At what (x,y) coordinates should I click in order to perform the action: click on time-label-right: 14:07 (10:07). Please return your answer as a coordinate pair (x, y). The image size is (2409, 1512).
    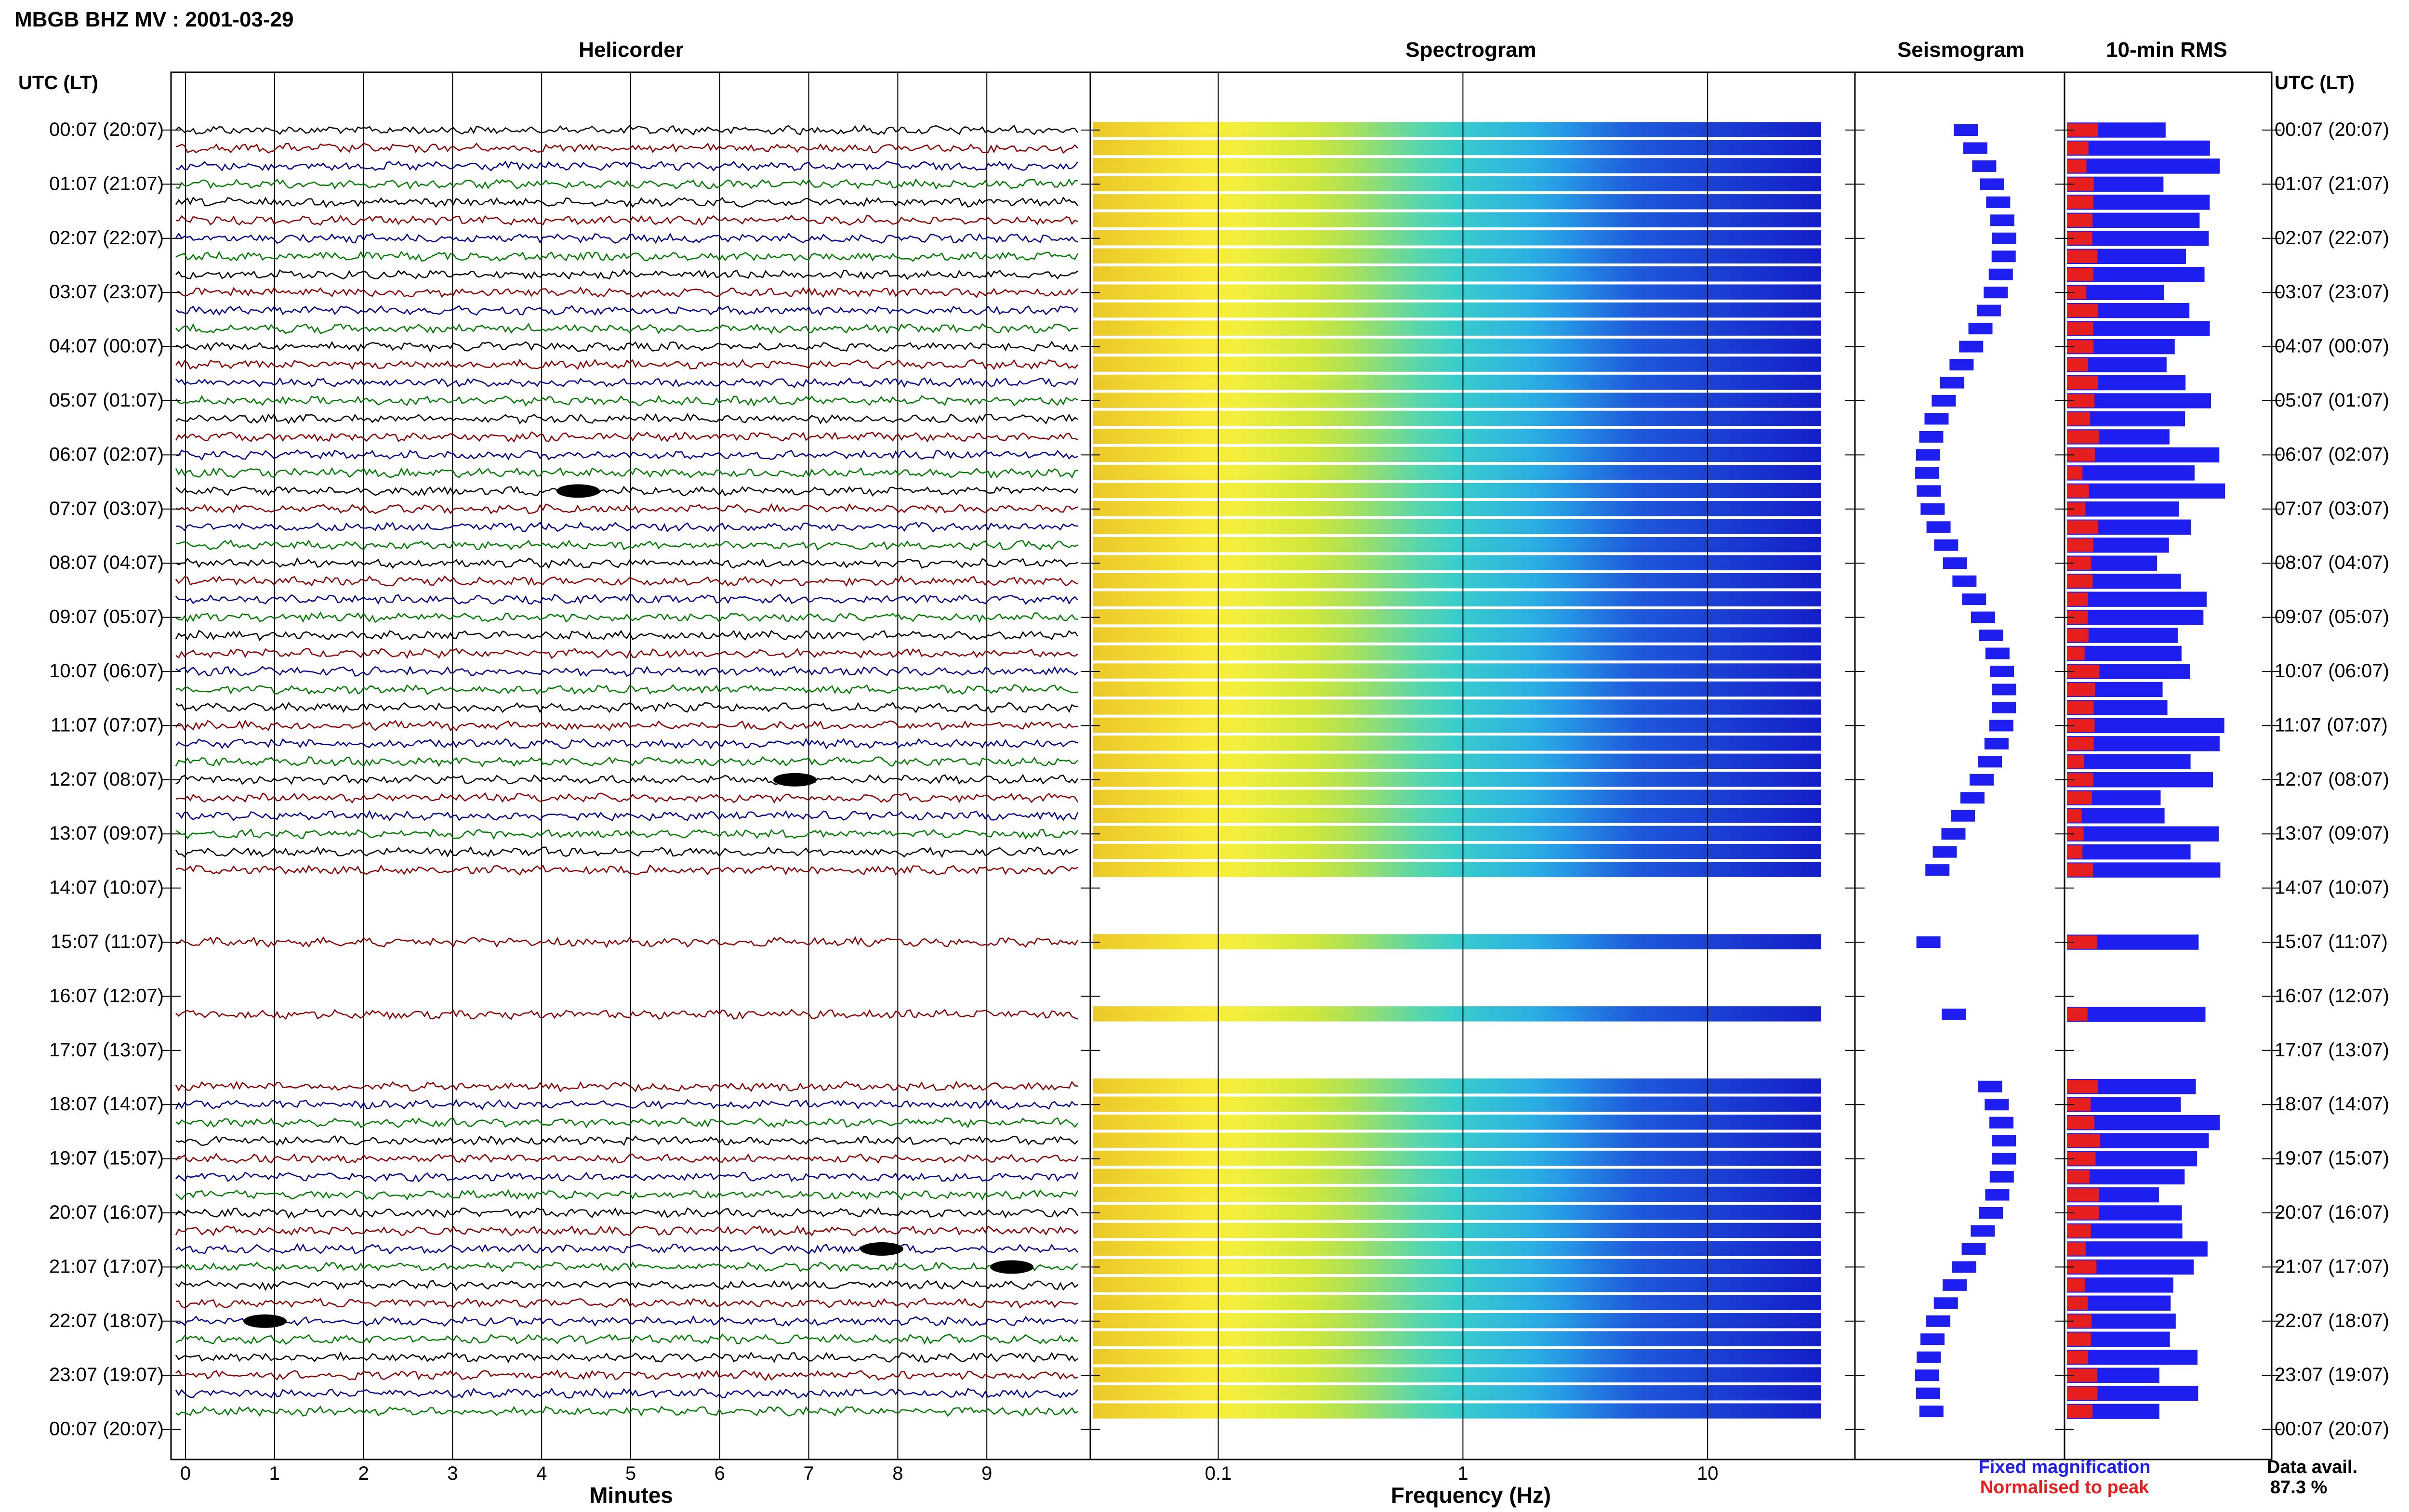
    Looking at the image, I should click on (2332, 887).